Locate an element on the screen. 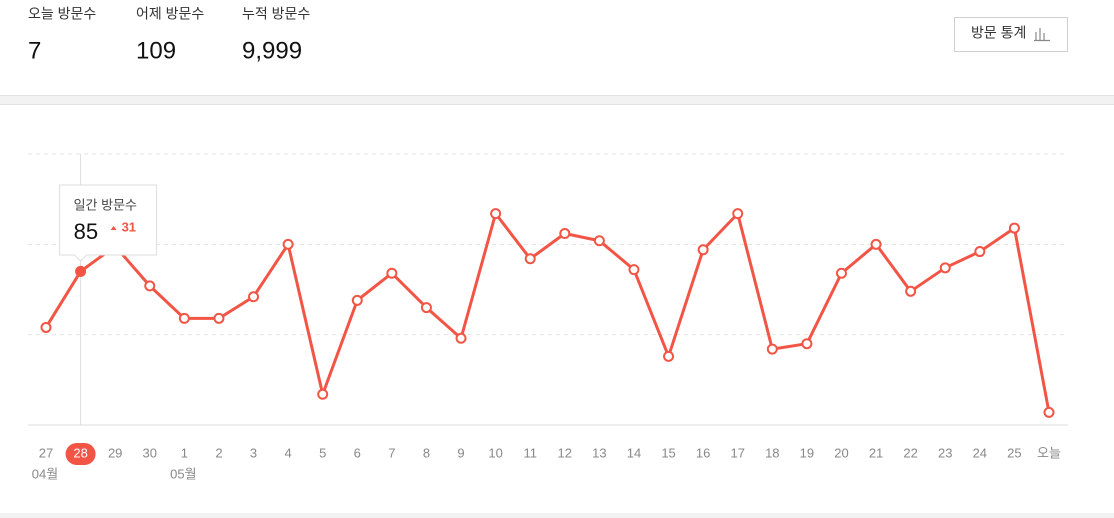 This screenshot has height=518, width=1114. x-tick-label: 27 is located at coordinates (46, 452).